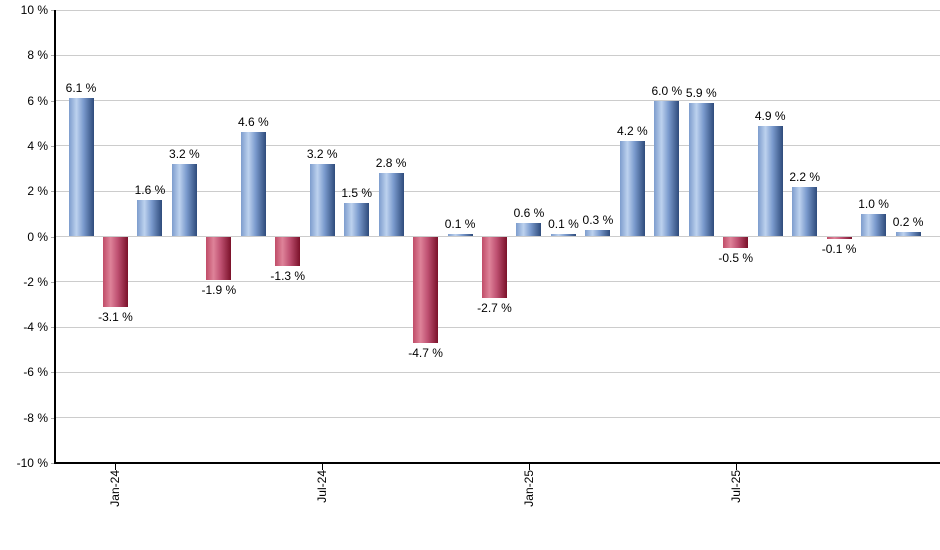  Describe the element at coordinates (804, 176) in the screenshot. I see `bar-value-label: 2.2 %` at that location.